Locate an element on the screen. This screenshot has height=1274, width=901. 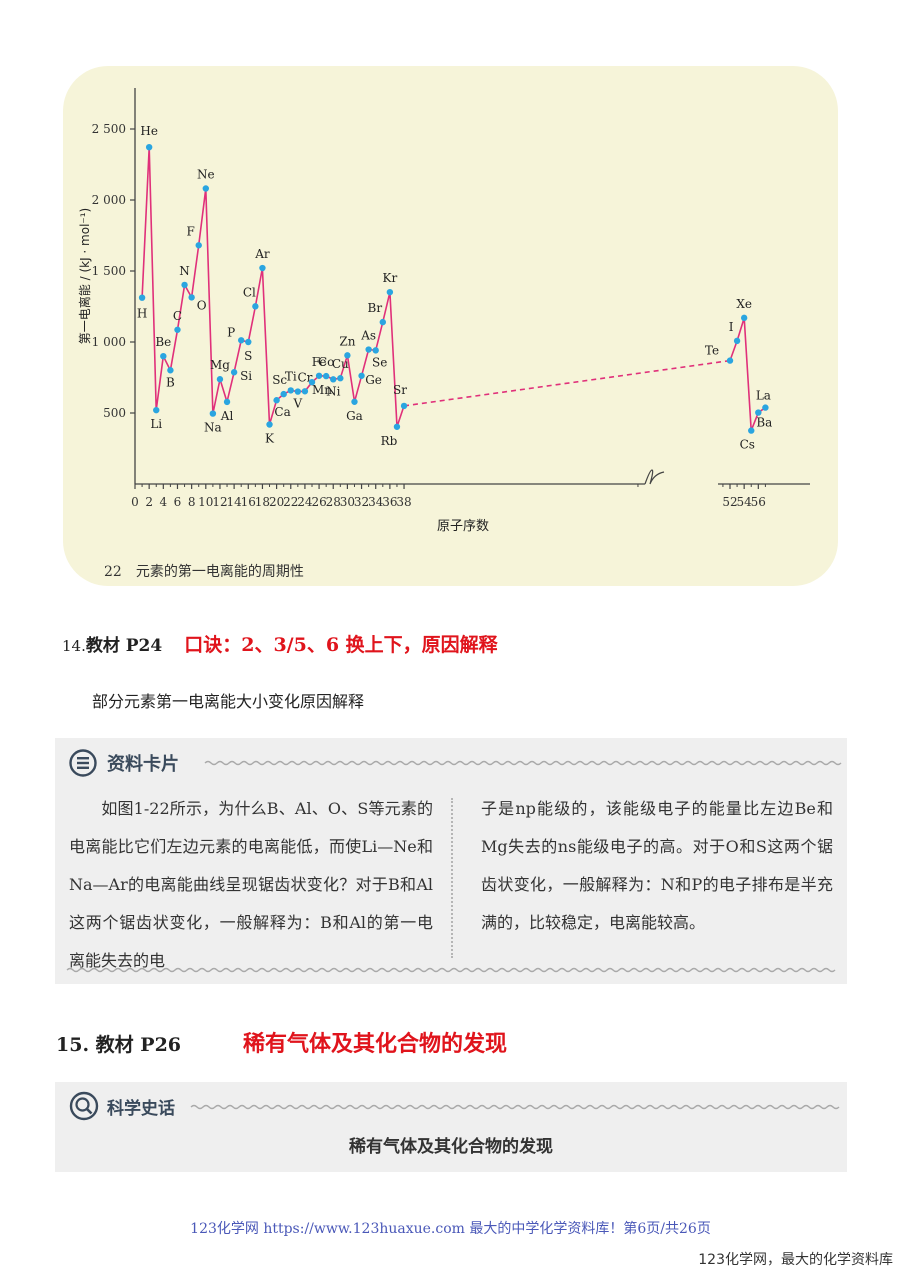
data-point-Na is located at coordinates (213, 413).